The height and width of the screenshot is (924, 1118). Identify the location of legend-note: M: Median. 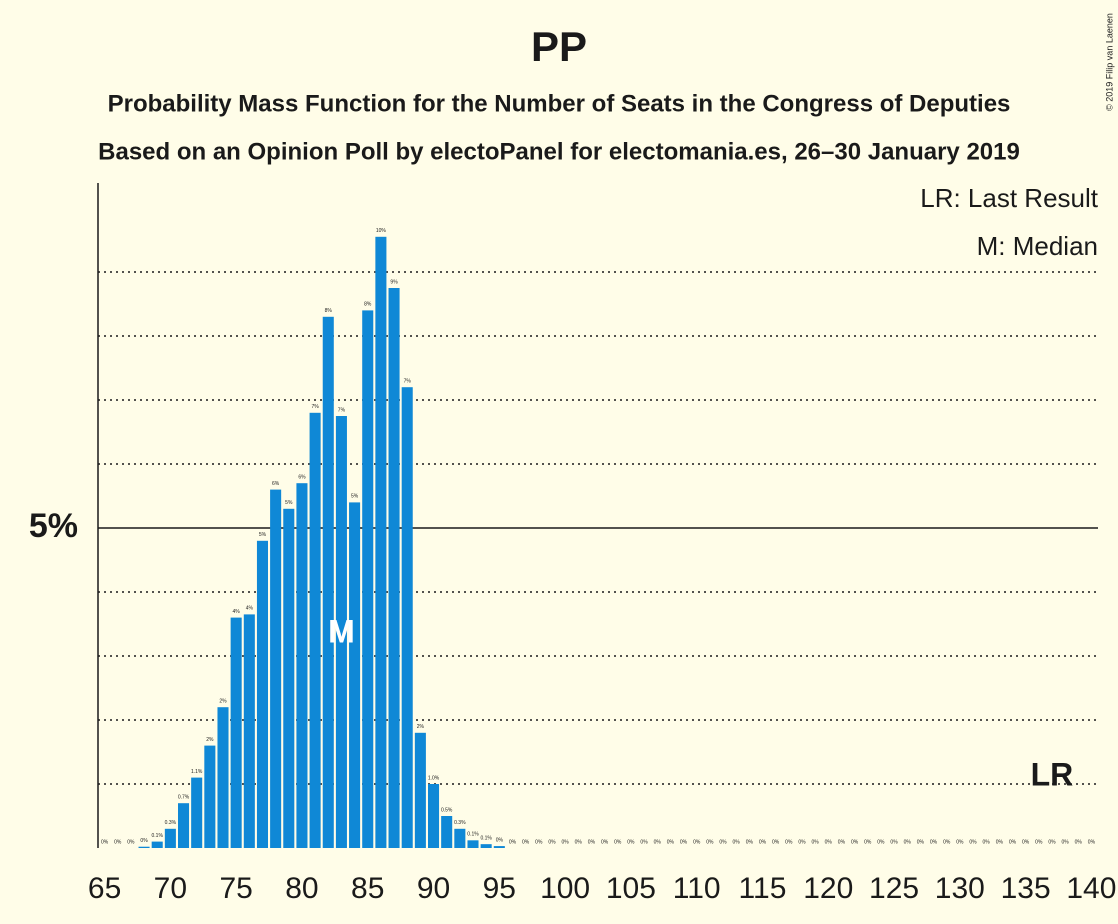
(1037, 246).